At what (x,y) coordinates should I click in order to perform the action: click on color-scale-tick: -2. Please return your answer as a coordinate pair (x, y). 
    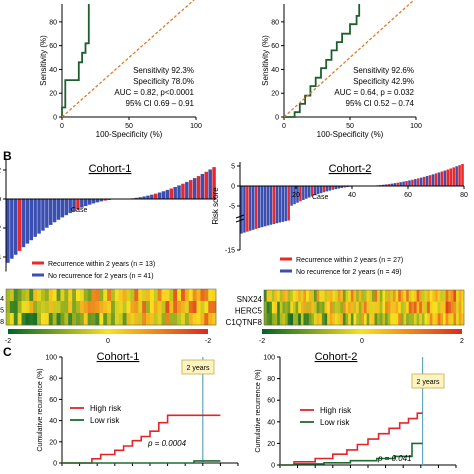
    Looking at the image, I should click on (8, 341).